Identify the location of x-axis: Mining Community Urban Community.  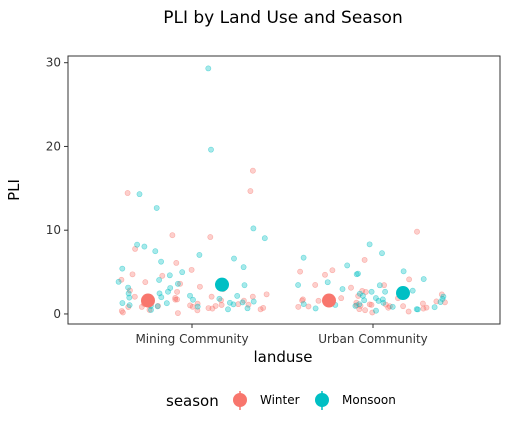
(281, 335).